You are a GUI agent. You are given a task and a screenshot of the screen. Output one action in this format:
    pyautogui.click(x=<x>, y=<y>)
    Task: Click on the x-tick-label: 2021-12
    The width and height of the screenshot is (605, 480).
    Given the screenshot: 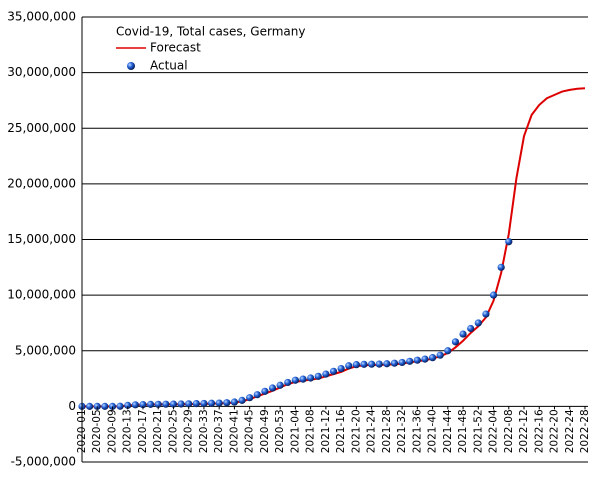 What is the action you would take?
    pyautogui.click(x=326, y=431)
    